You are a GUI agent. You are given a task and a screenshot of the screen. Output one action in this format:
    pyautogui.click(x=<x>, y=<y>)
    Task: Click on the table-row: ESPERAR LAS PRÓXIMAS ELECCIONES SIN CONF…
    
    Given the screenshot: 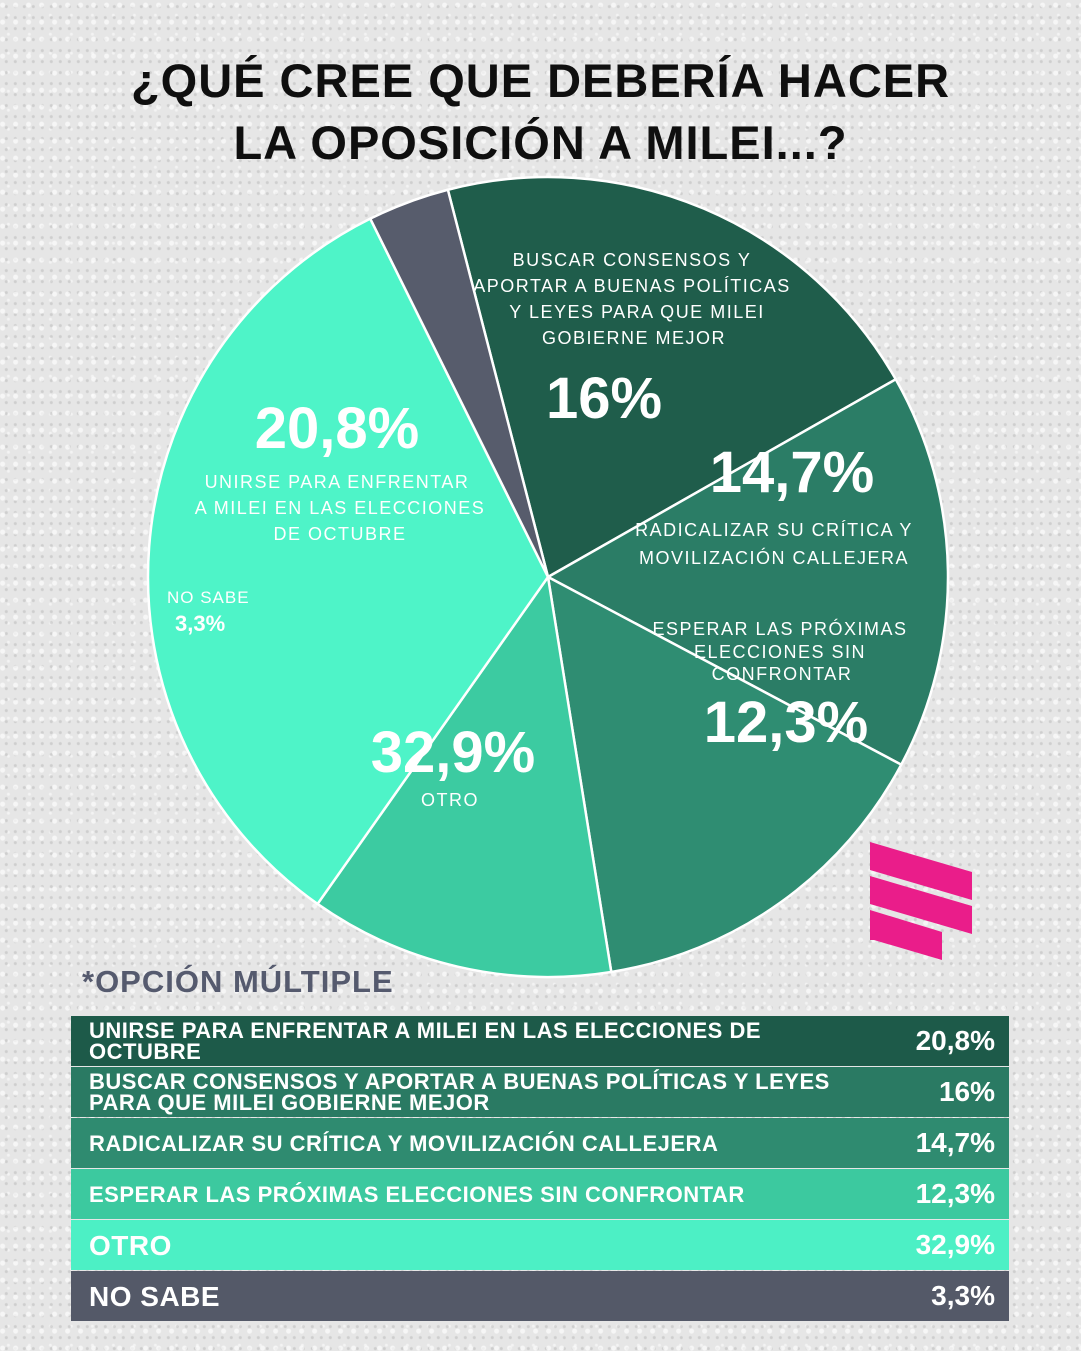 What is the action you would take?
    pyautogui.click(x=540, y=1194)
    